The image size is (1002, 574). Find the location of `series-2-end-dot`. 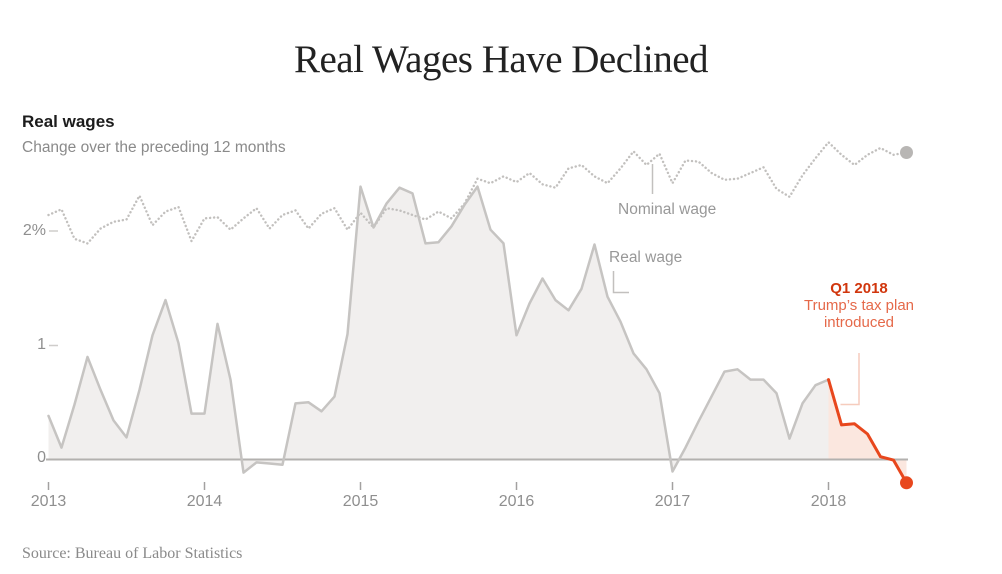

series-2-end-dot is located at coordinates (906, 483).